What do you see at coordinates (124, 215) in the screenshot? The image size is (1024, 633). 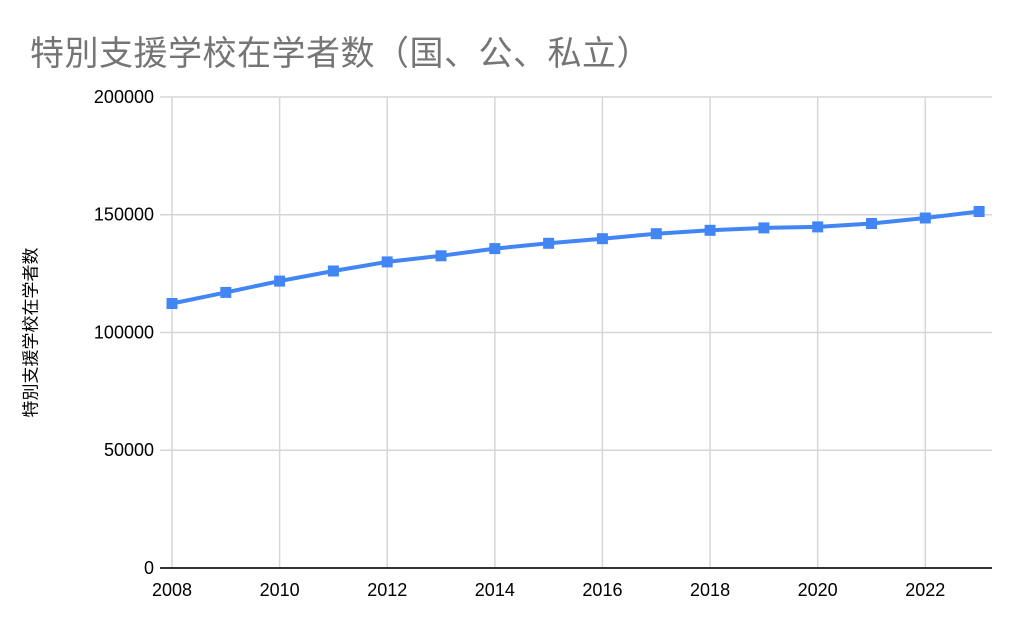 I see `y-tick-label: 150000` at bounding box center [124, 215].